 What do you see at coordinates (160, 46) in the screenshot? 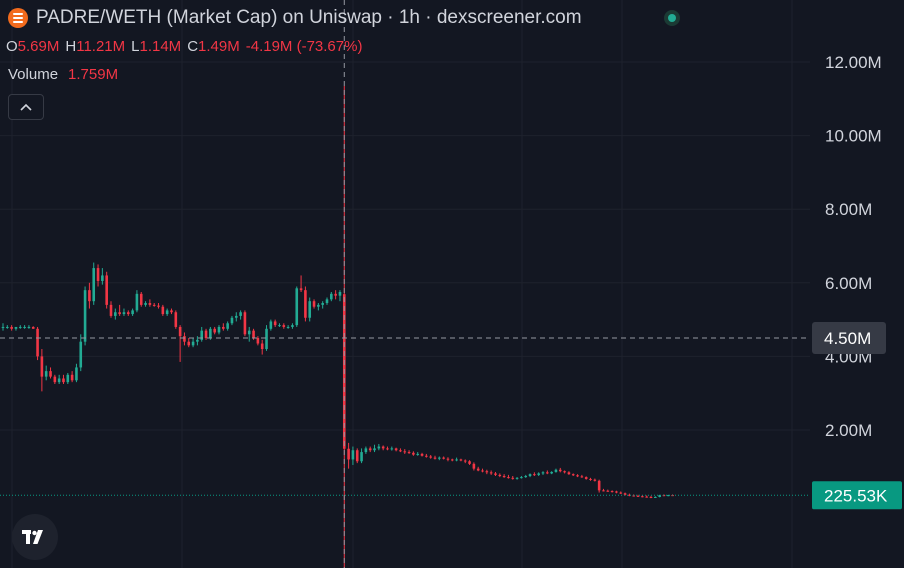
I see `low-value: 1.14M` at bounding box center [160, 46].